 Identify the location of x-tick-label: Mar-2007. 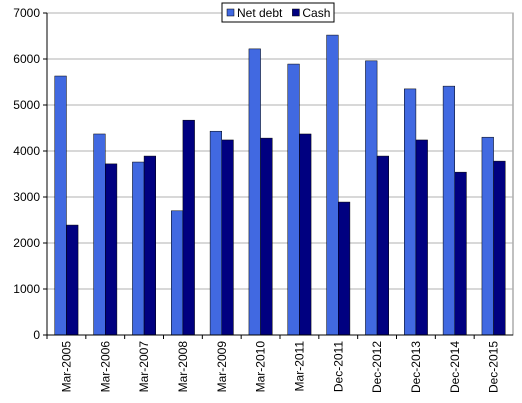
(144, 367).